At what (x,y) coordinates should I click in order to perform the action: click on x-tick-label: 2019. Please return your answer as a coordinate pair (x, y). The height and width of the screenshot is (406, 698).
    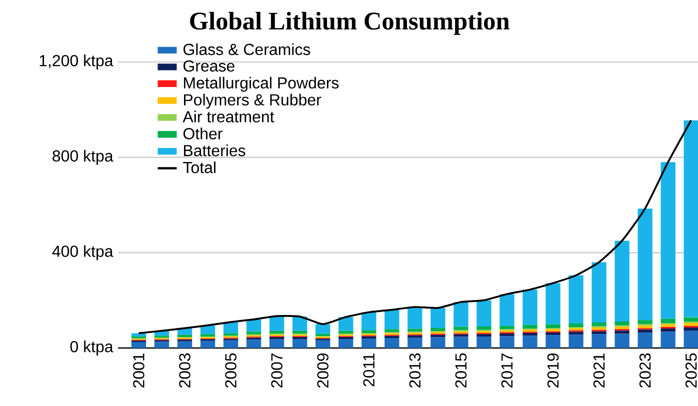
    Looking at the image, I should click on (553, 370).